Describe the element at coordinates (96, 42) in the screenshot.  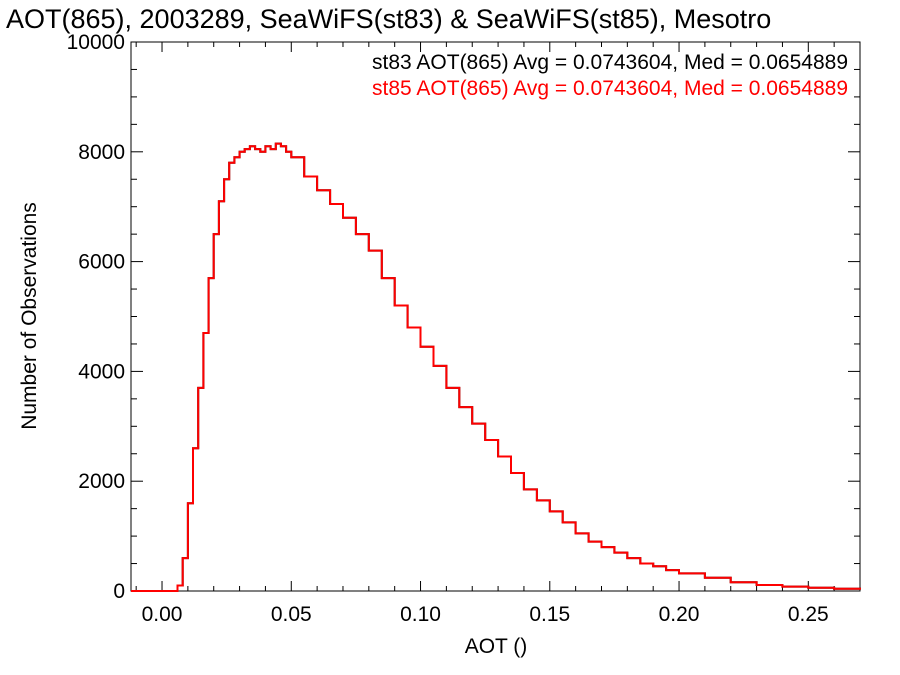
I see `y-tick-label: 10000` at that location.